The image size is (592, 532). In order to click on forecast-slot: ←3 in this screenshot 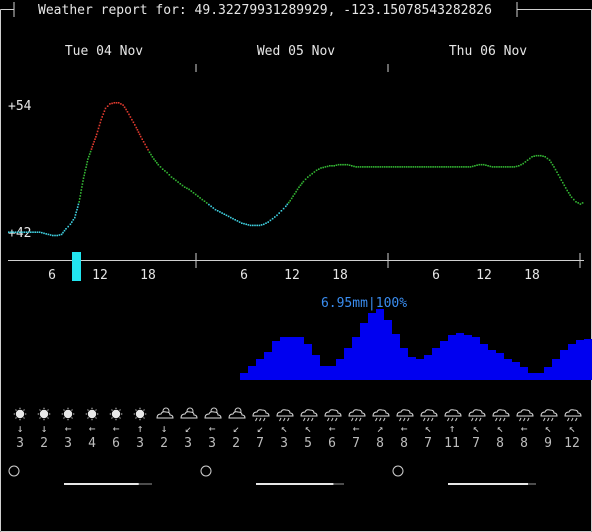, I will do `click(213, 429)`.